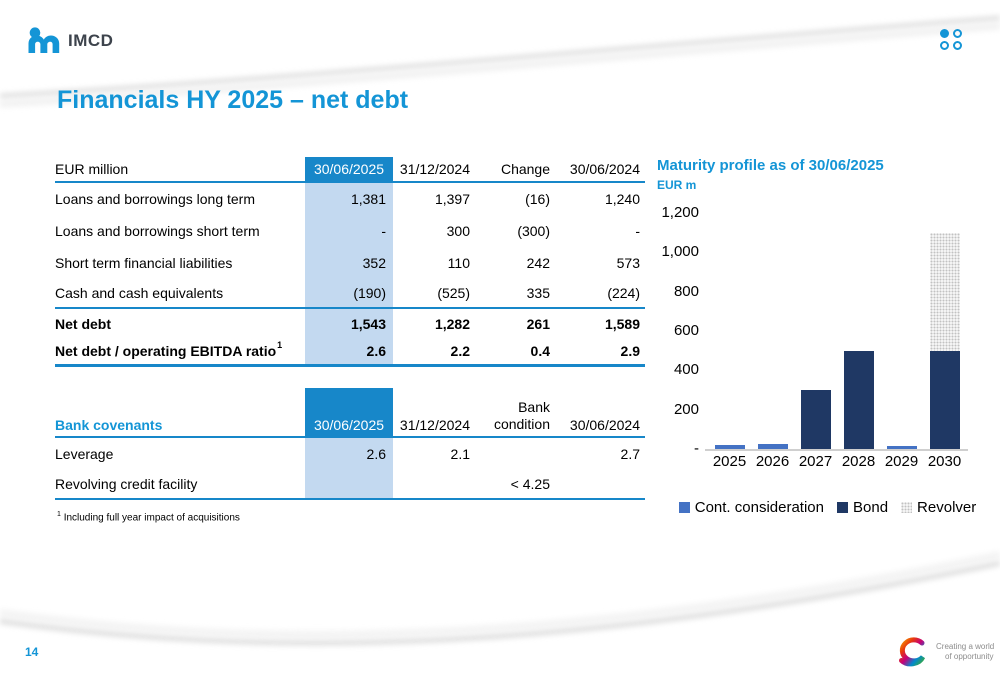 The width and height of the screenshot is (1000, 685). I want to click on chart-plot, so click(837, 331).